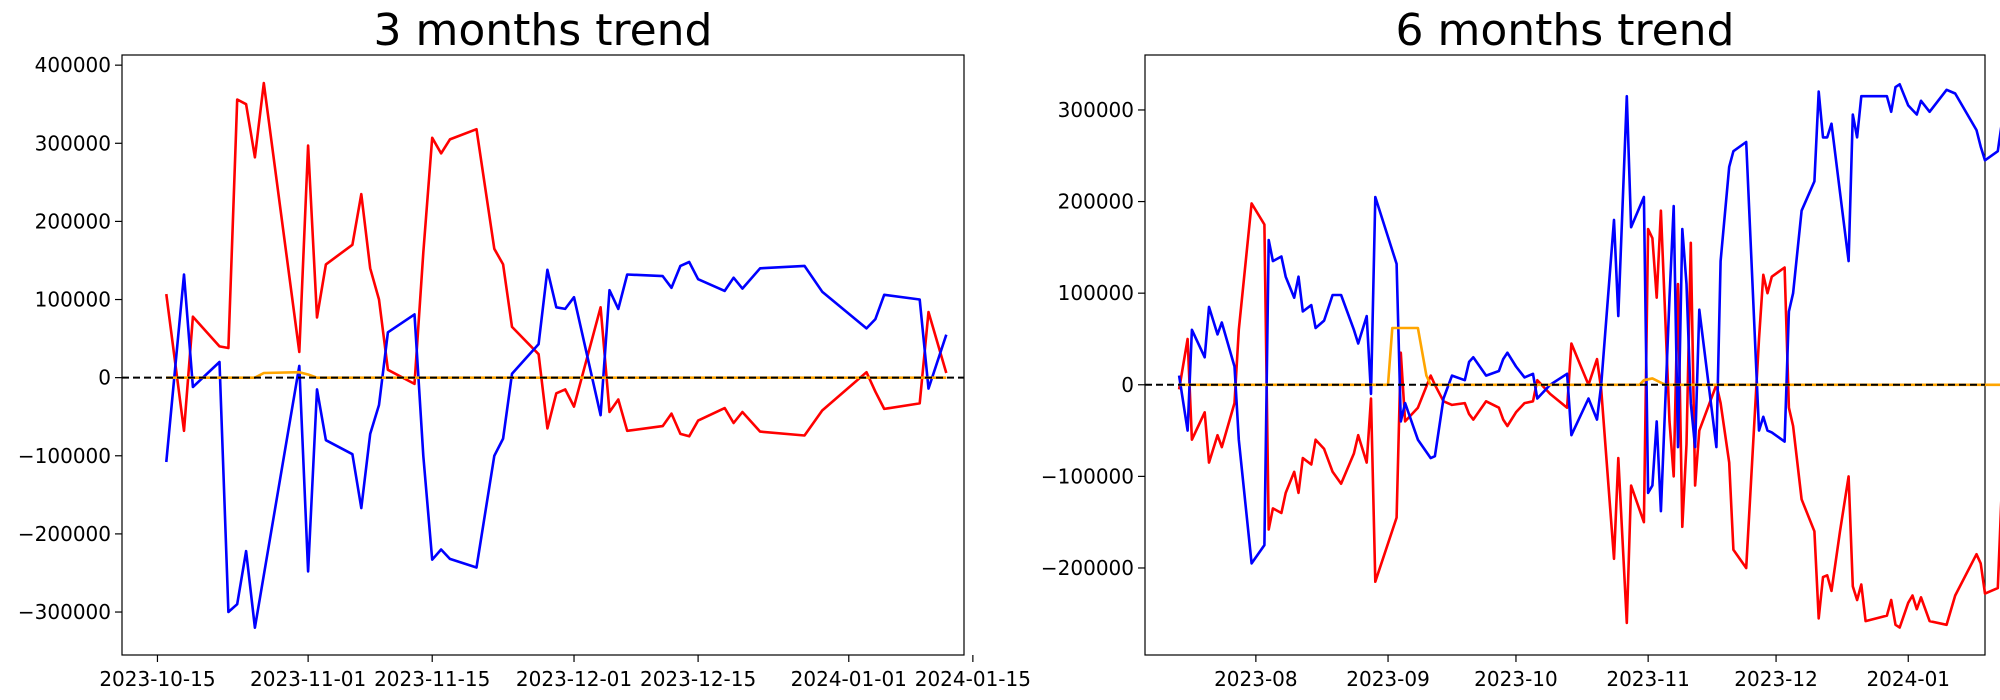 This screenshot has height=700, width=2000. Describe the element at coordinates (432, 679) in the screenshot. I see `x-tick-label: 2023-11-15` at that location.